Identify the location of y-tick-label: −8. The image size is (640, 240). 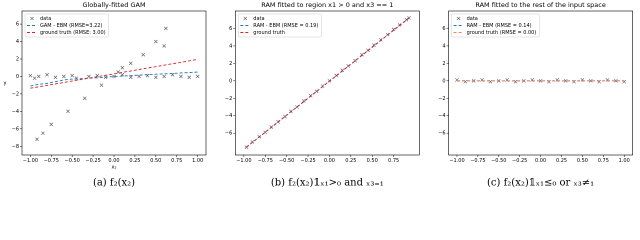
(15, 147).